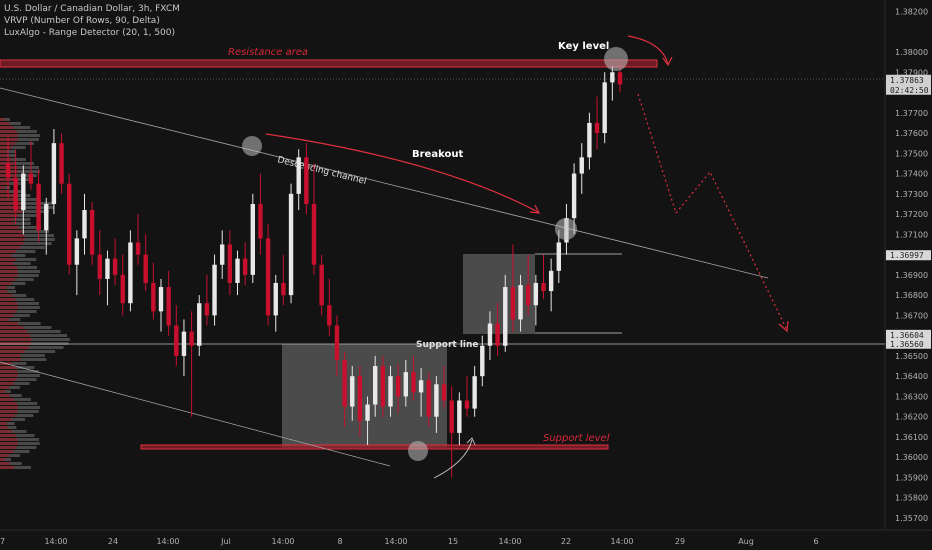  I want to click on indicator-vrvp: VRVP (Number Of Rows, 90, Delta), so click(82, 21).